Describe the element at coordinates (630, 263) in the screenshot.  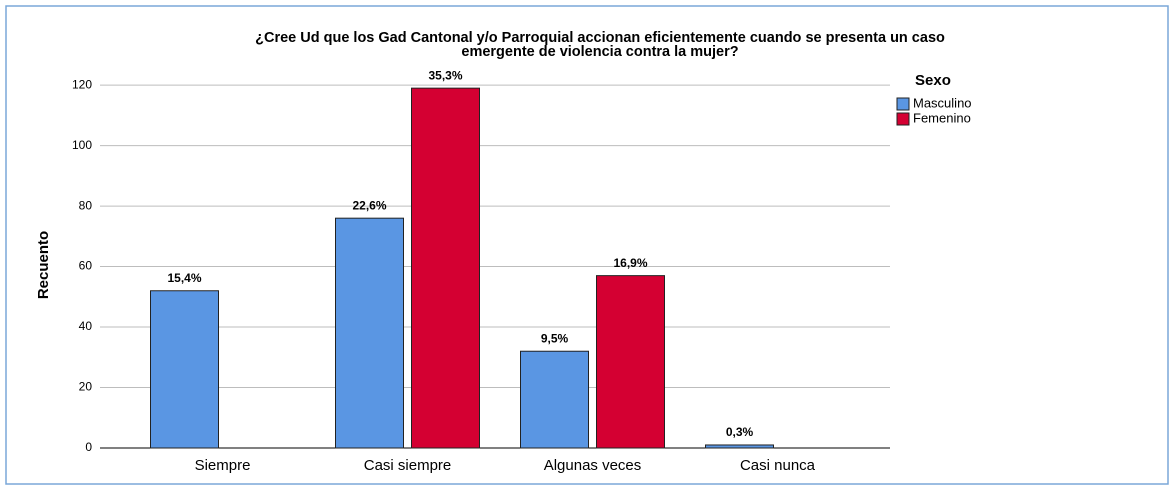
I see `data-label: 16,9%` at that location.